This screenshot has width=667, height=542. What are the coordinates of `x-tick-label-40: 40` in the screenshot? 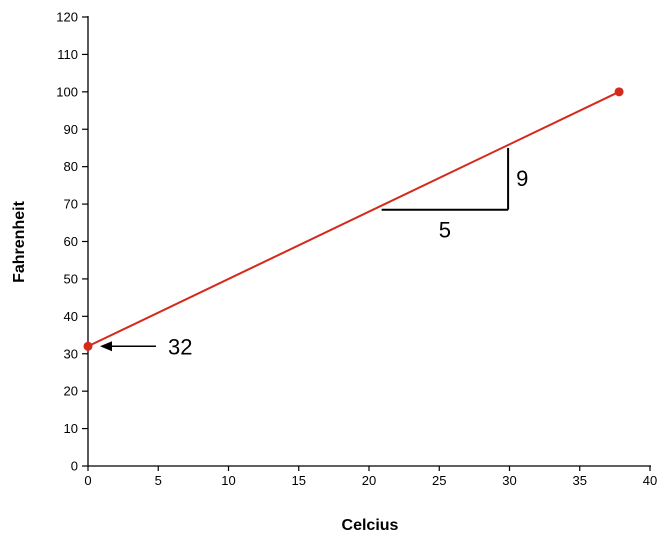 It's located at (650, 480).